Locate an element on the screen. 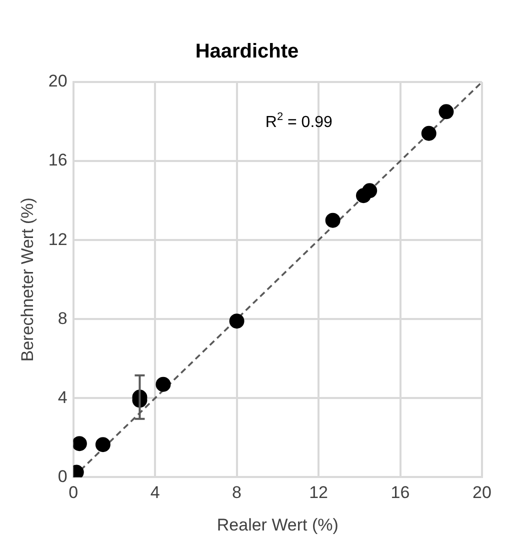 This screenshot has height=560, width=510. y-tick-label: 4 is located at coordinates (63, 397).